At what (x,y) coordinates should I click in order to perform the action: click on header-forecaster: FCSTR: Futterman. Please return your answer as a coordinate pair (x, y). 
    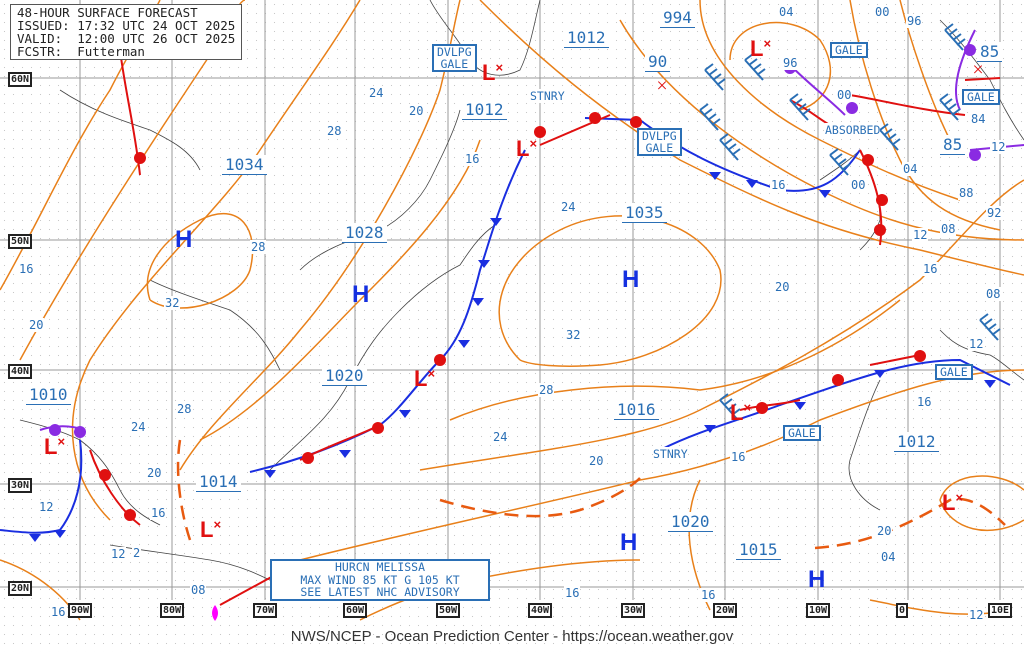
    Looking at the image, I should click on (81, 51).